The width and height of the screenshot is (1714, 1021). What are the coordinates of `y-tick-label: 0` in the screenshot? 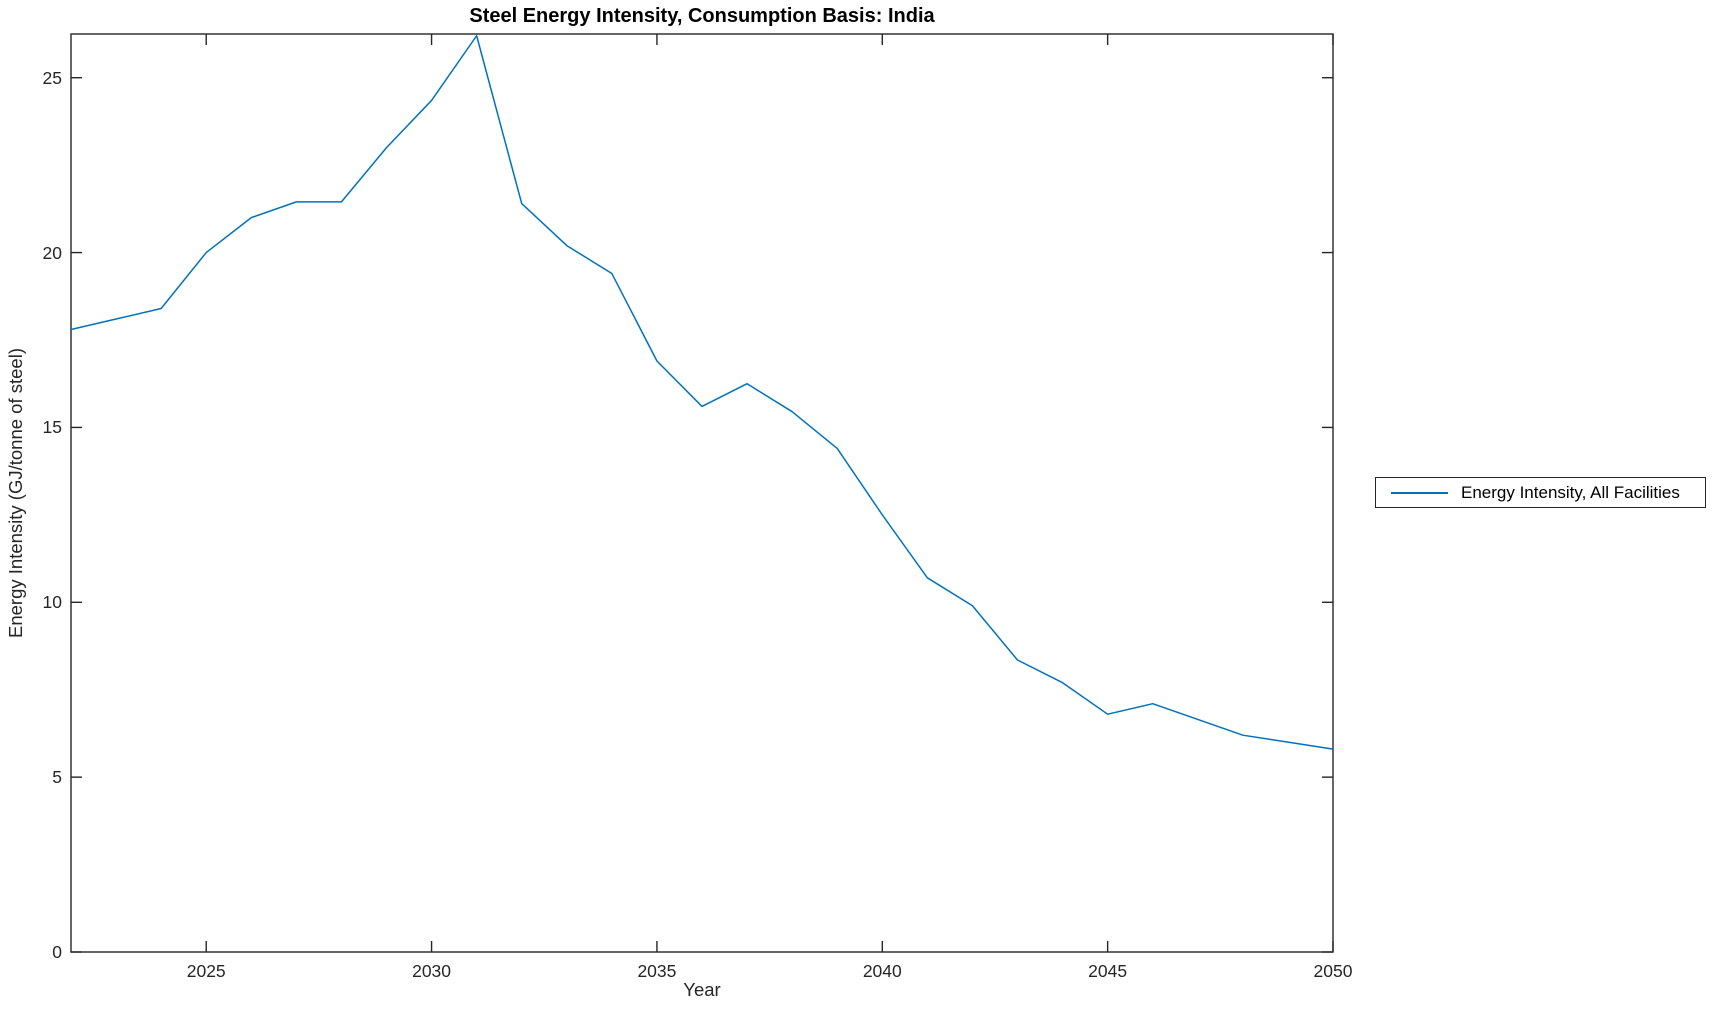 It's located at (57, 952).